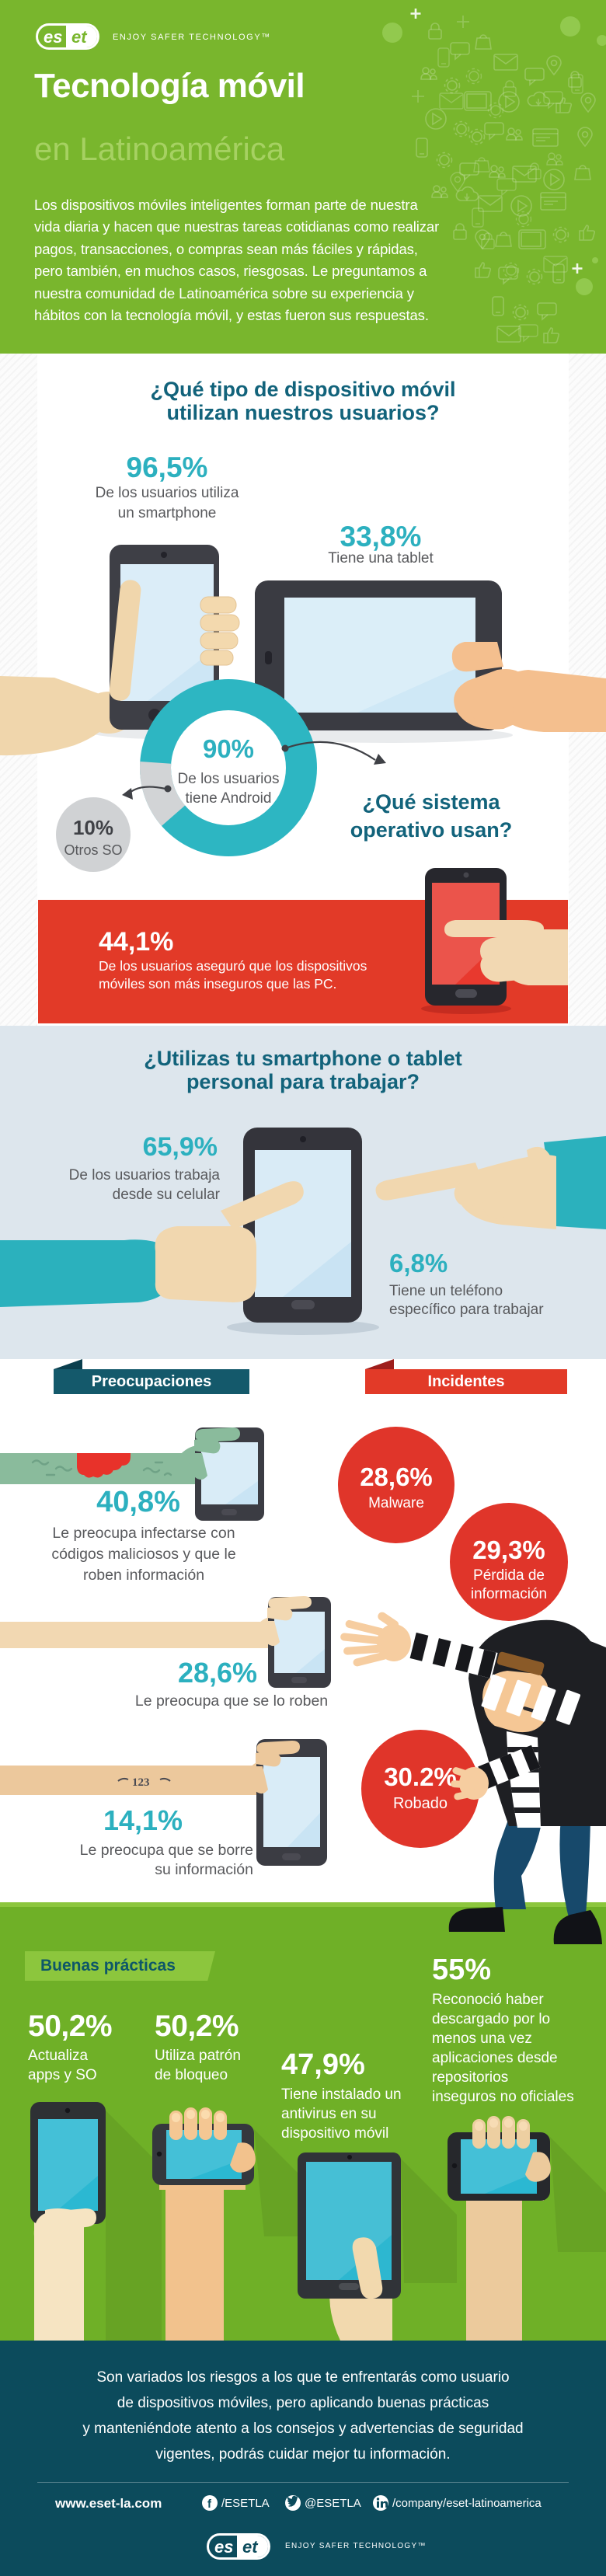 The height and width of the screenshot is (2576, 606). What do you see at coordinates (245, 2503) in the screenshot?
I see `svg-text: /ESETLA` at bounding box center [245, 2503].